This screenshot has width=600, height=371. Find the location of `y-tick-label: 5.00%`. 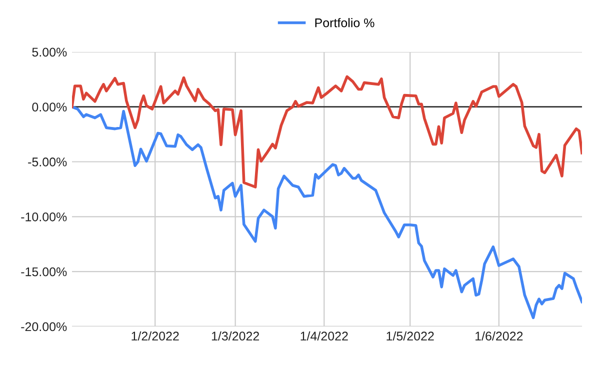

y-tick-label: 5.00% is located at coordinates (49, 52).